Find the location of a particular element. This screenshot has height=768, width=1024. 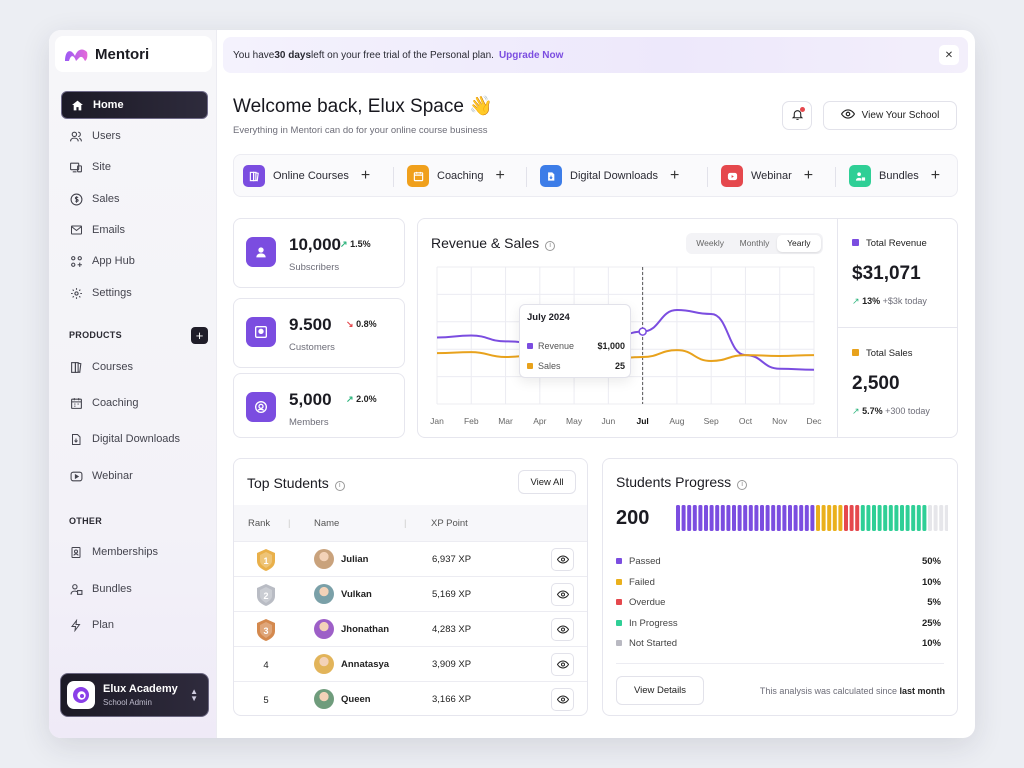

other-section-label: OTHER is located at coordinates (85, 521).